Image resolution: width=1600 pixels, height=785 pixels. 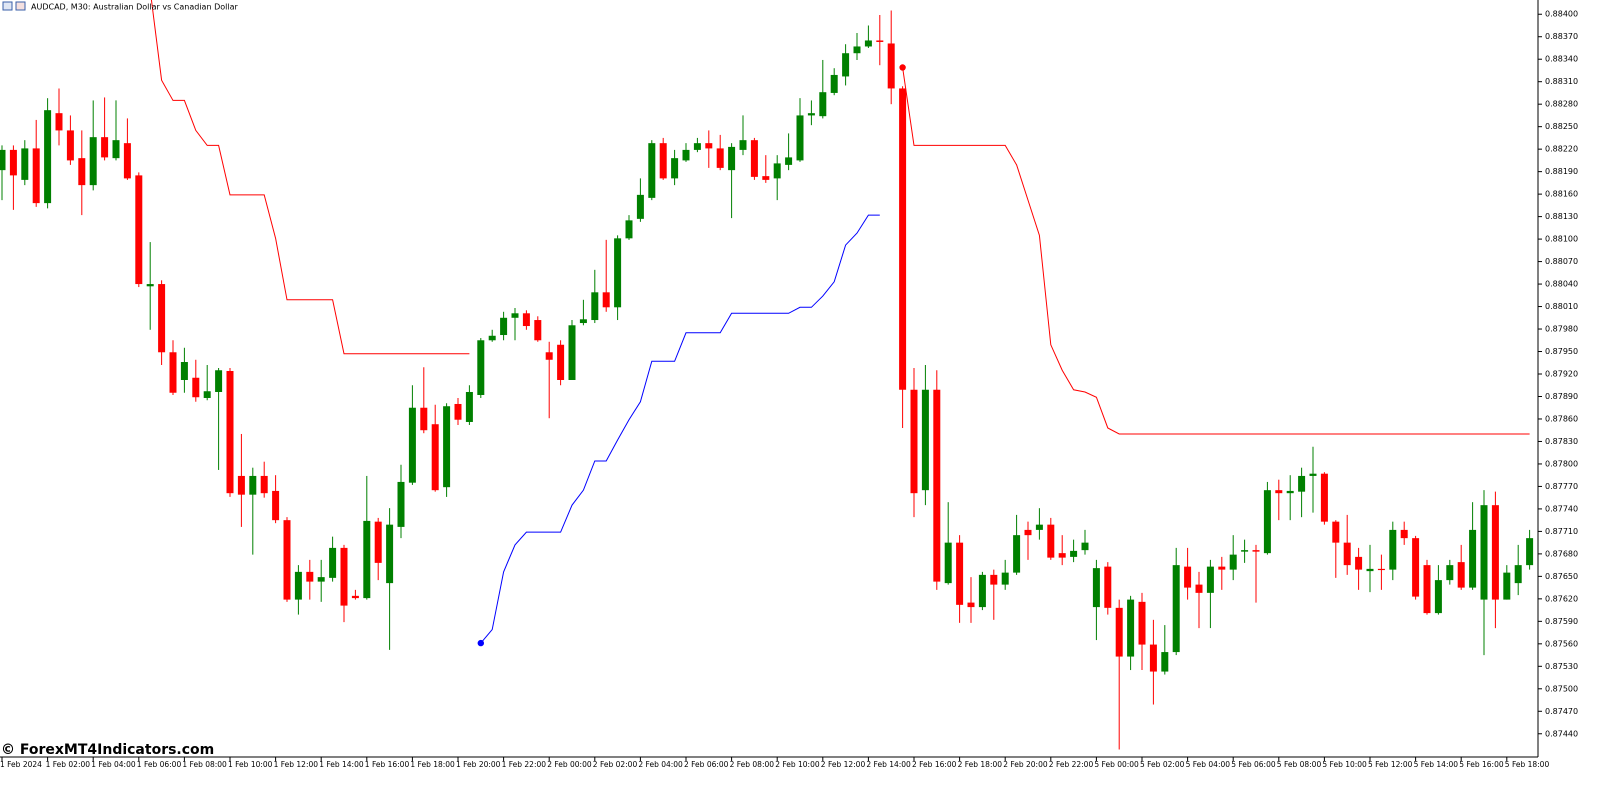 I want to click on x-tick-label: 5 Feb 00:00, so click(x=1116, y=764).